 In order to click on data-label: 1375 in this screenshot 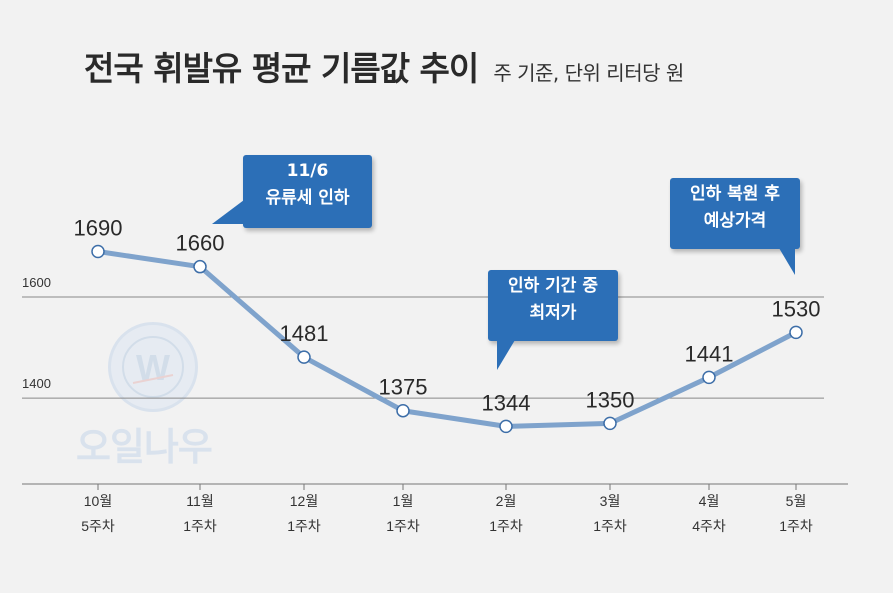, I will do `click(403, 387)`.